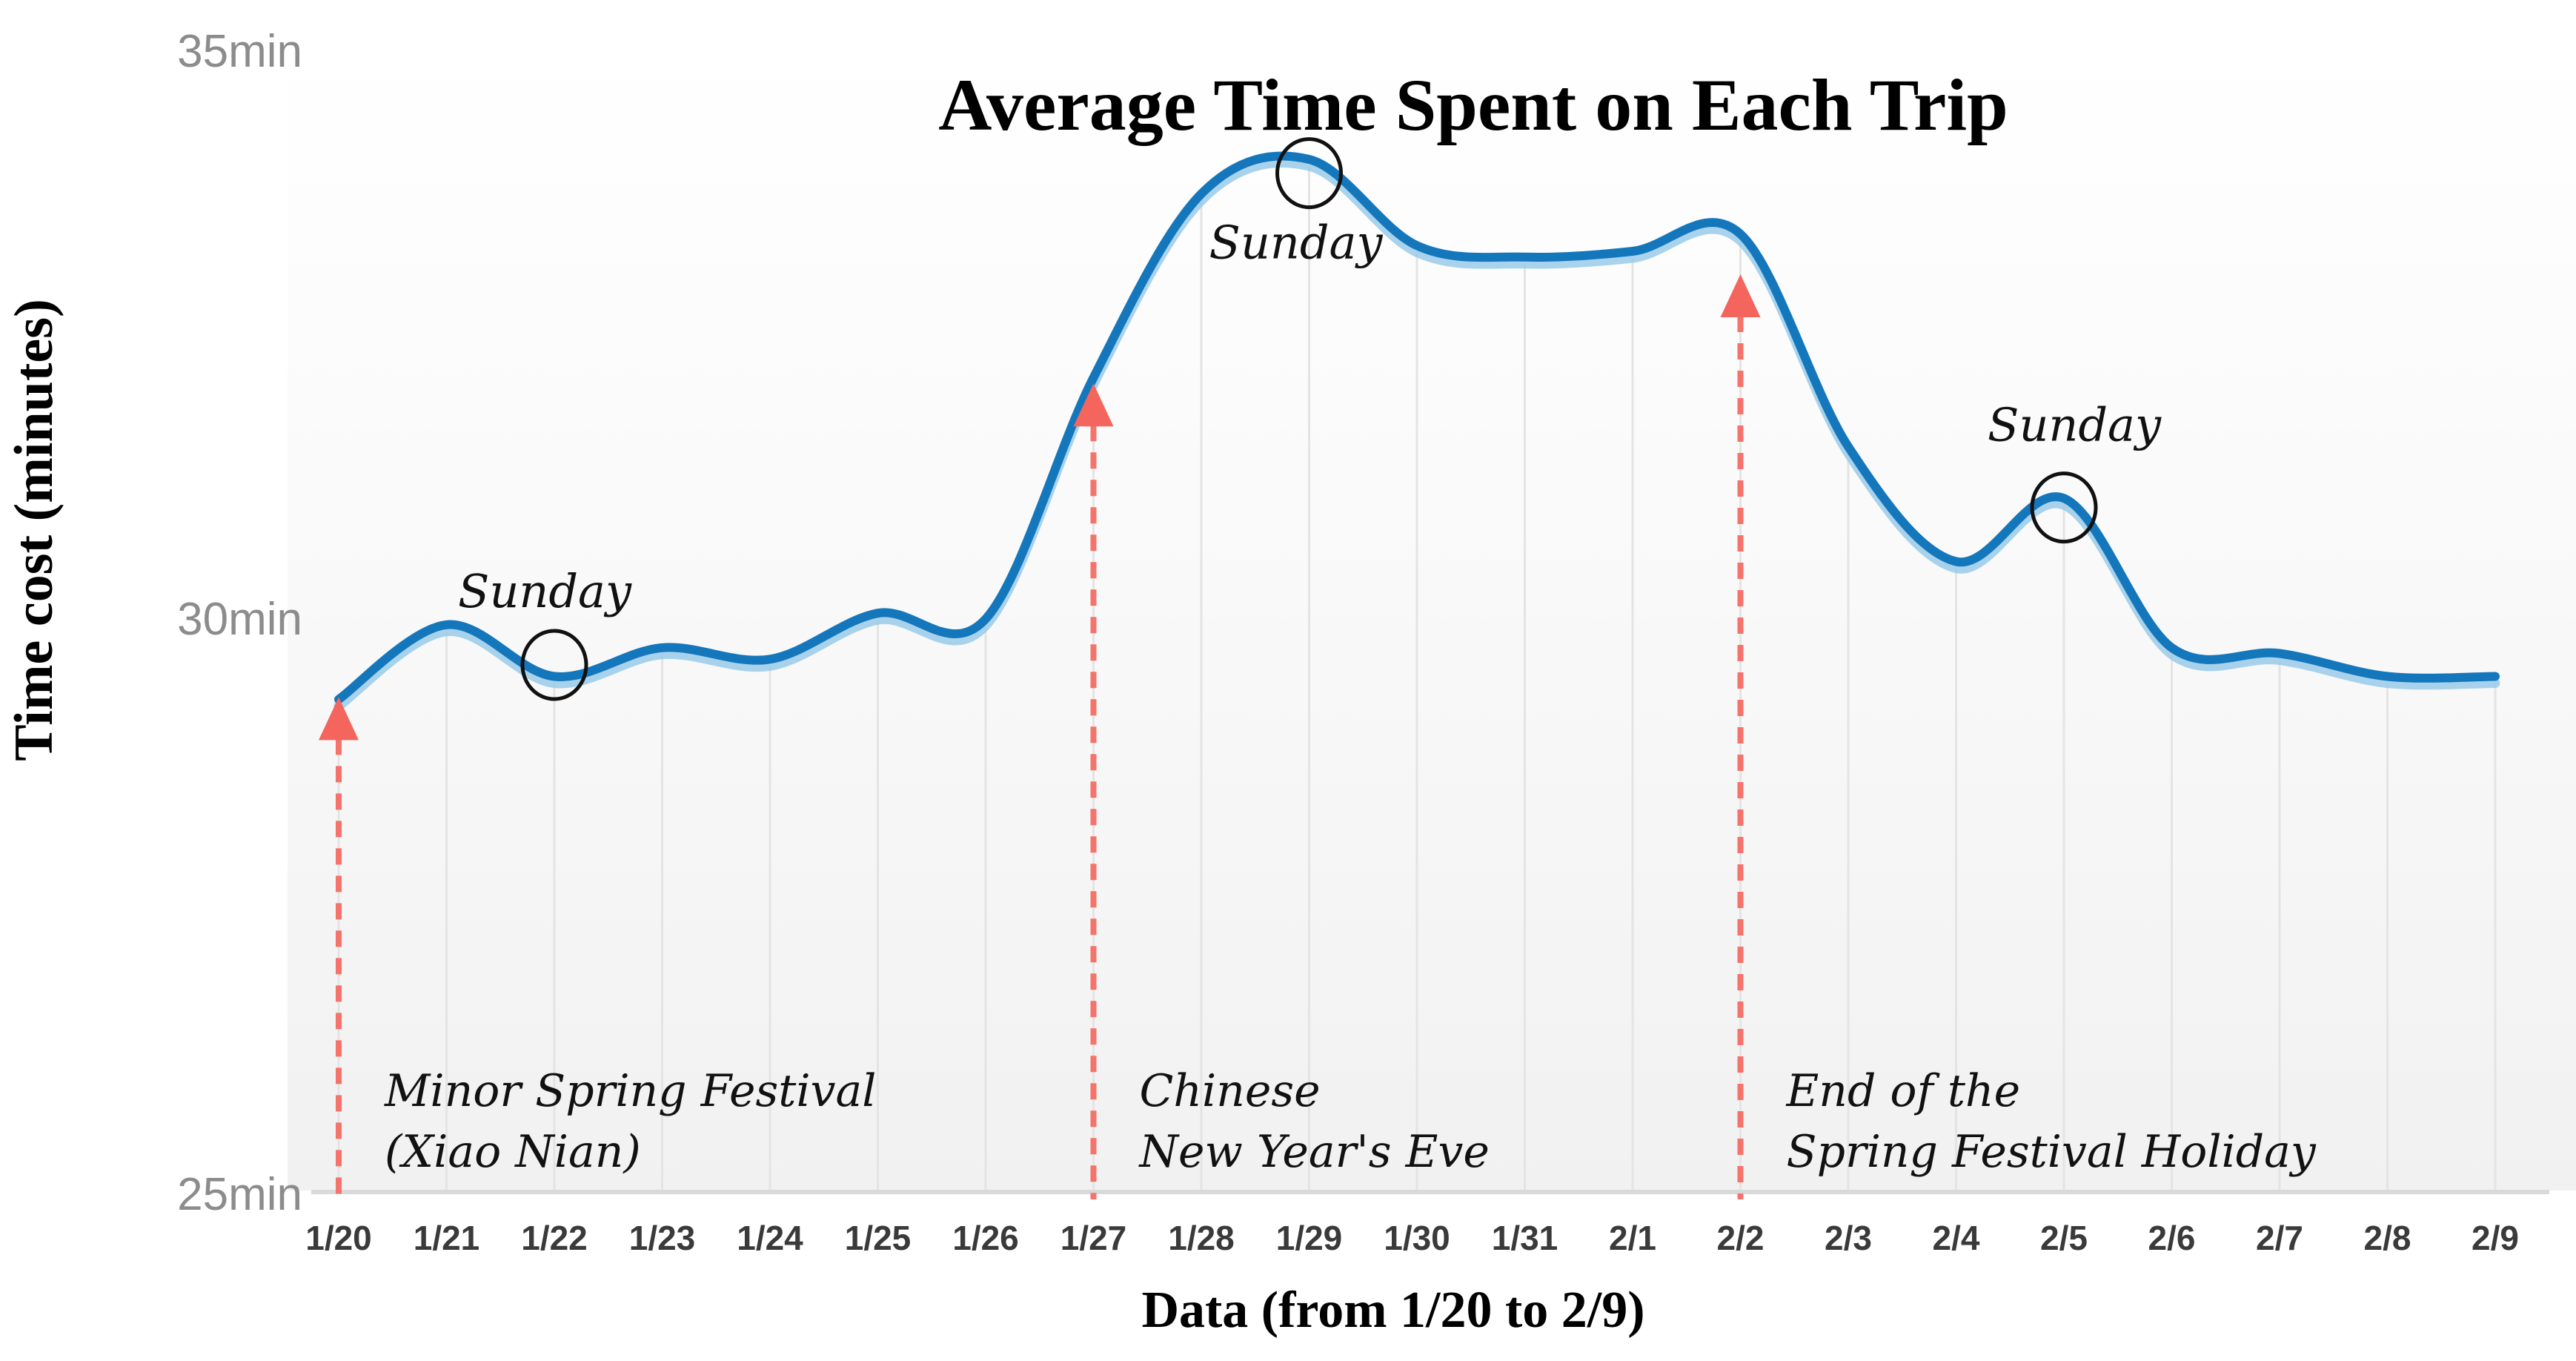 The width and height of the screenshot is (2576, 1361). Describe the element at coordinates (2172, 1238) in the screenshot. I see `x-tick-2/6: 2/6` at that location.